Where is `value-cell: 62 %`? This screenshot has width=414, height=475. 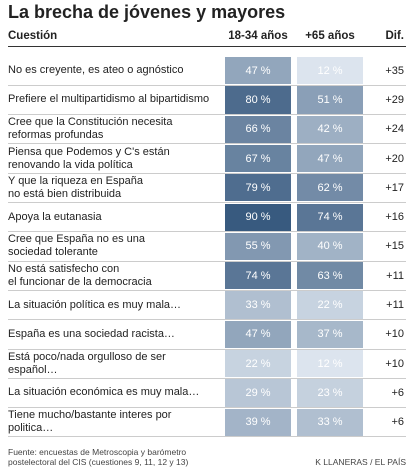 value-cell: 62 % is located at coordinates (330, 188).